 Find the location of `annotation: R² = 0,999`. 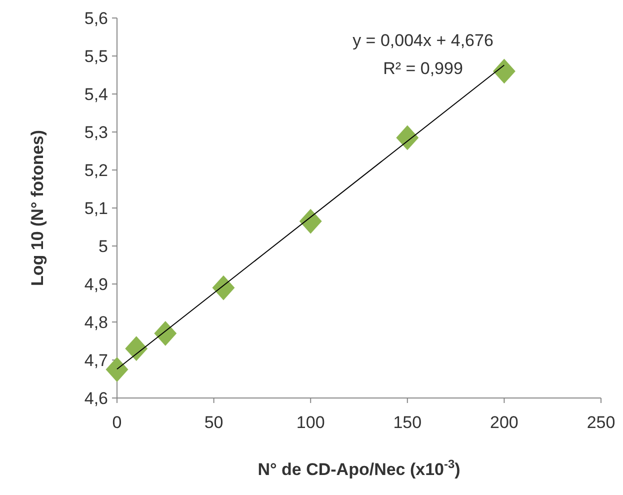

annotation: R² = 0,999 is located at coordinates (423, 68).